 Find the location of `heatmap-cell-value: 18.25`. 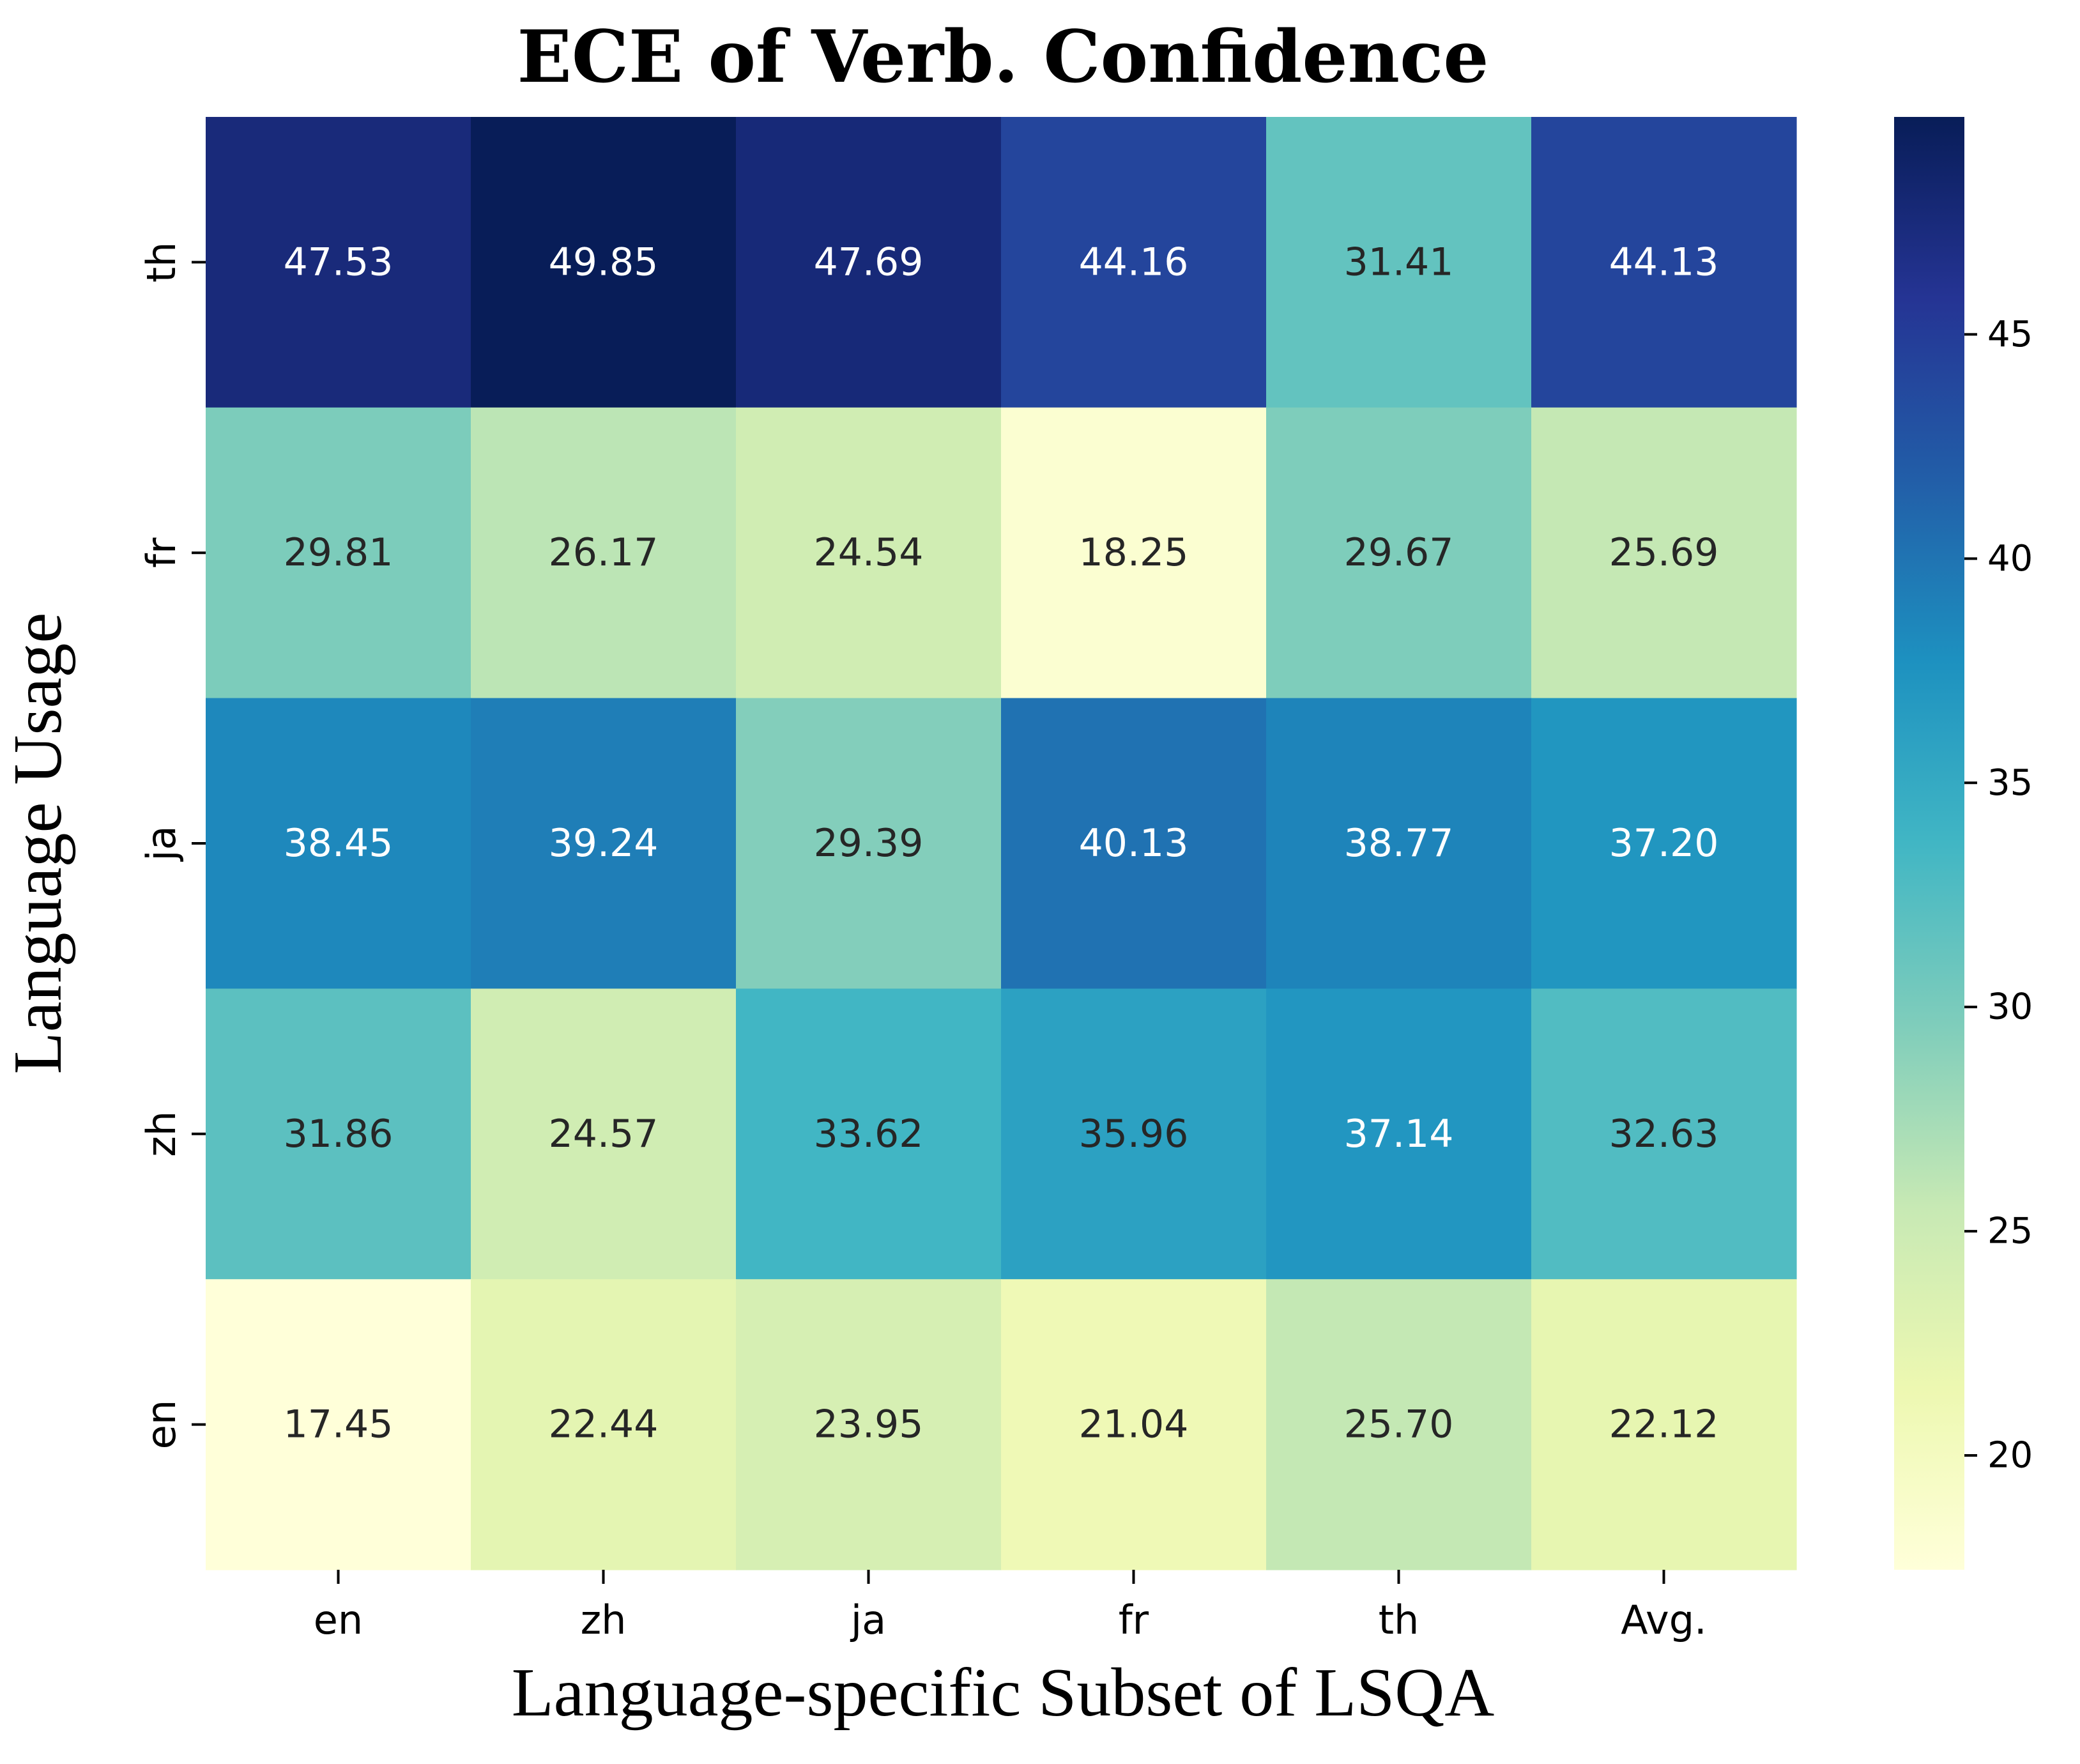

heatmap-cell-value: 18.25 is located at coordinates (1134, 552).